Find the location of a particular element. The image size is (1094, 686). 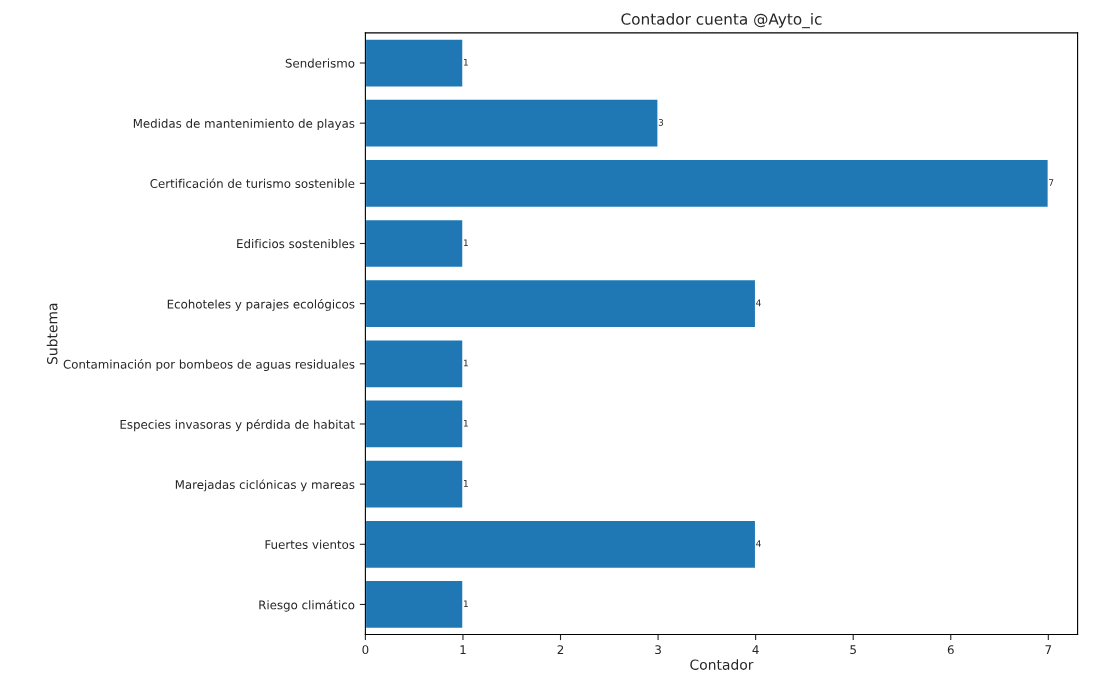

x-tick-label: 1 is located at coordinates (463, 649).